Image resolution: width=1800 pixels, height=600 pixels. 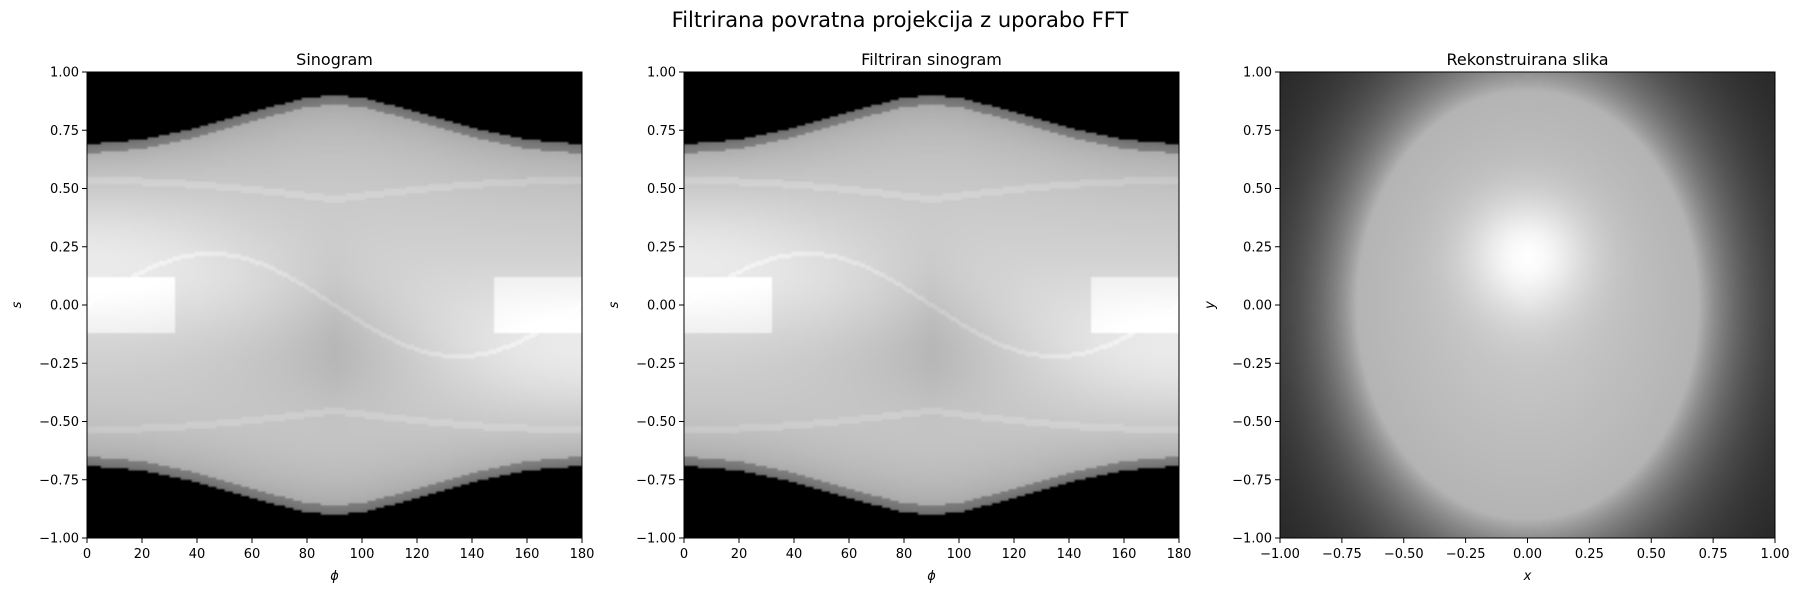 I want to click on chart-title: Filtriran sinogram, so click(x=931, y=59).